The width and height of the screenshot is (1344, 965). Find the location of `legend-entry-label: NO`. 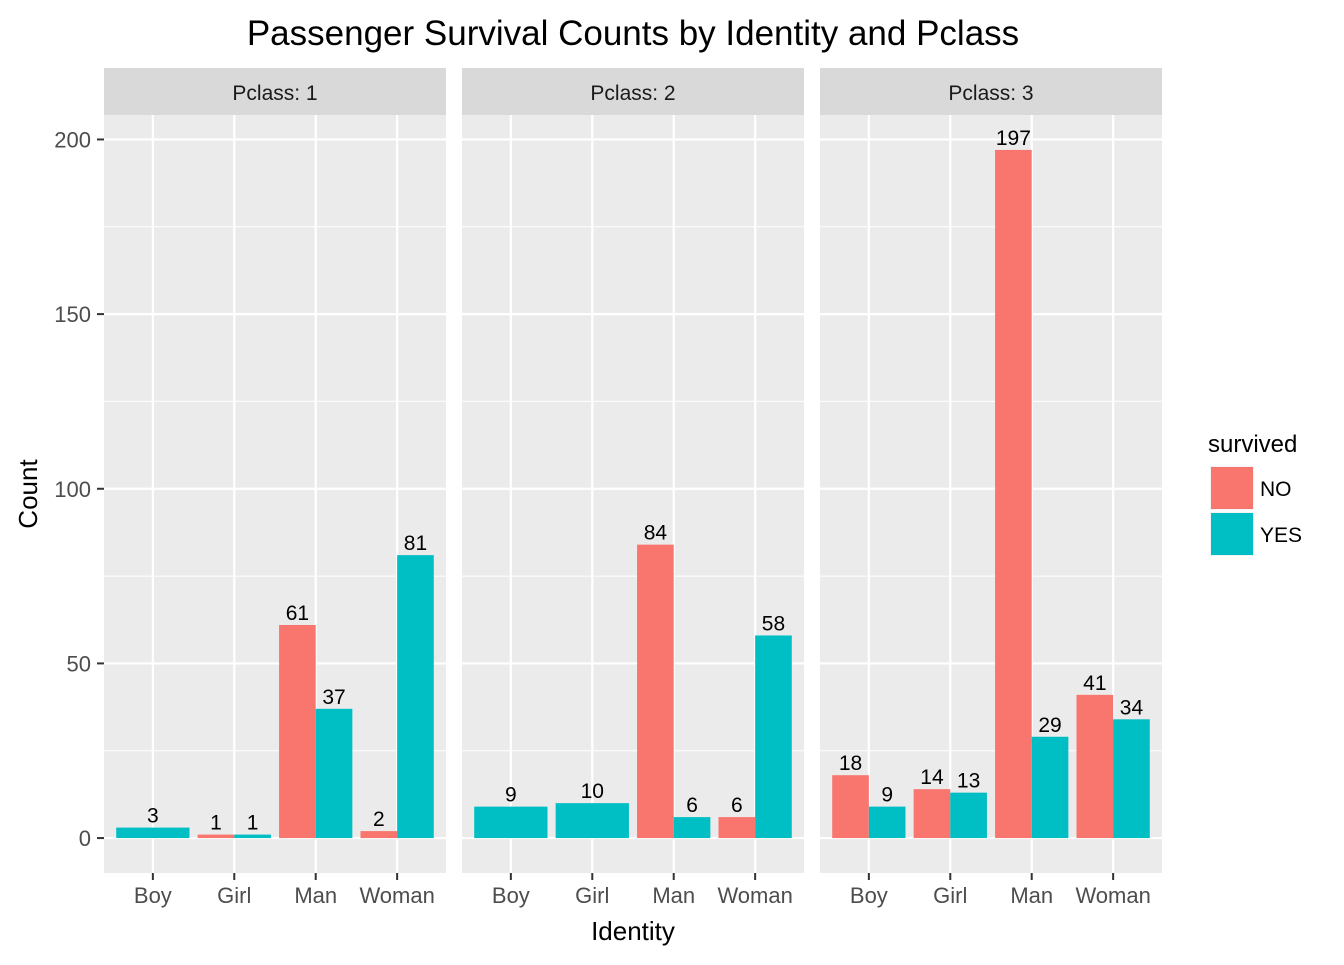

legend-entry-label: NO is located at coordinates (1276, 489).